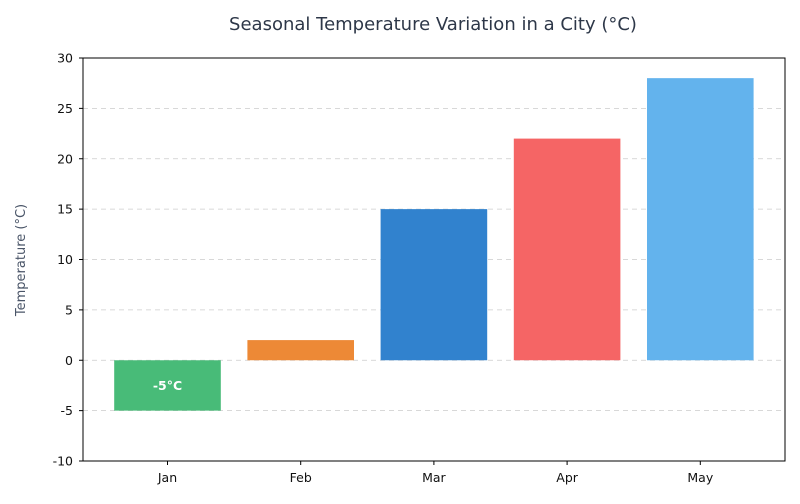 This screenshot has height=504, width=800. Describe the element at coordinates (434, 477) in the screenshot. I see `x-tick-label: Mar` at that location.